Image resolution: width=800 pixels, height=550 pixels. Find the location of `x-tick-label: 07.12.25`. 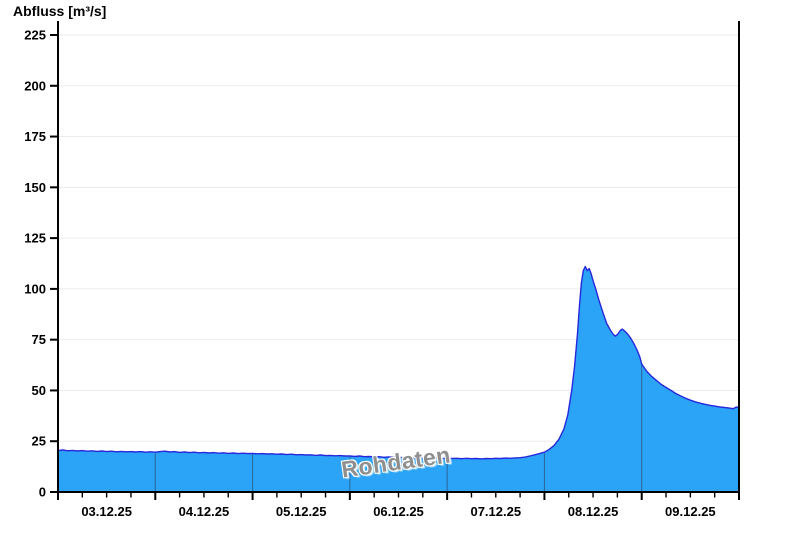

x-tick-label: 07.12.25 is located at coordinates (495, 511).